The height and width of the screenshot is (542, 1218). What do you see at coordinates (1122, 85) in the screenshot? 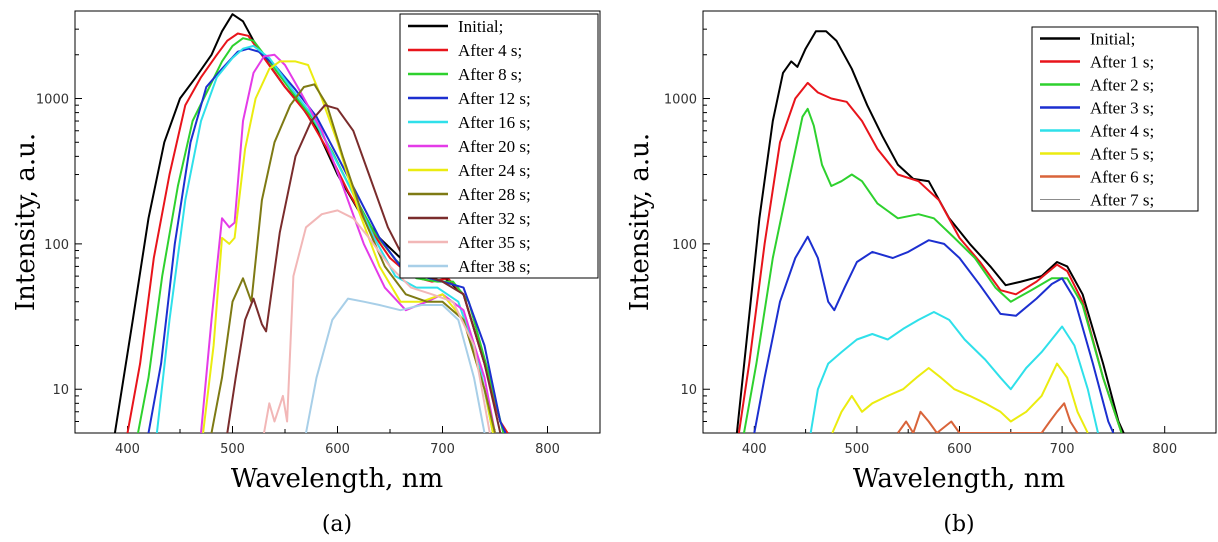
I see `legend-label: After 2 s;` at bounding box center [1122, 85].